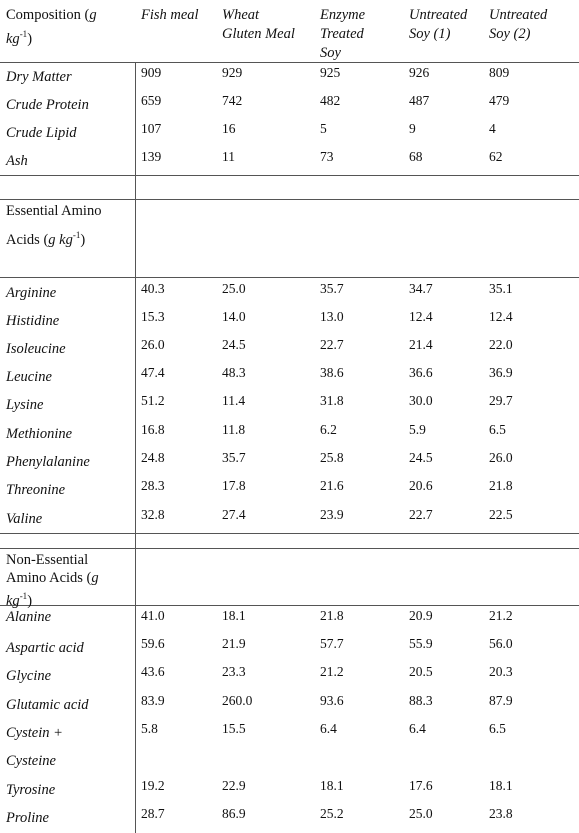 The image size is (579, 833). What do you see at coordinates (438, 15) in the screenshot?
I see `header-untreated1-l1: Untreated` at bounding box center [438, 15].